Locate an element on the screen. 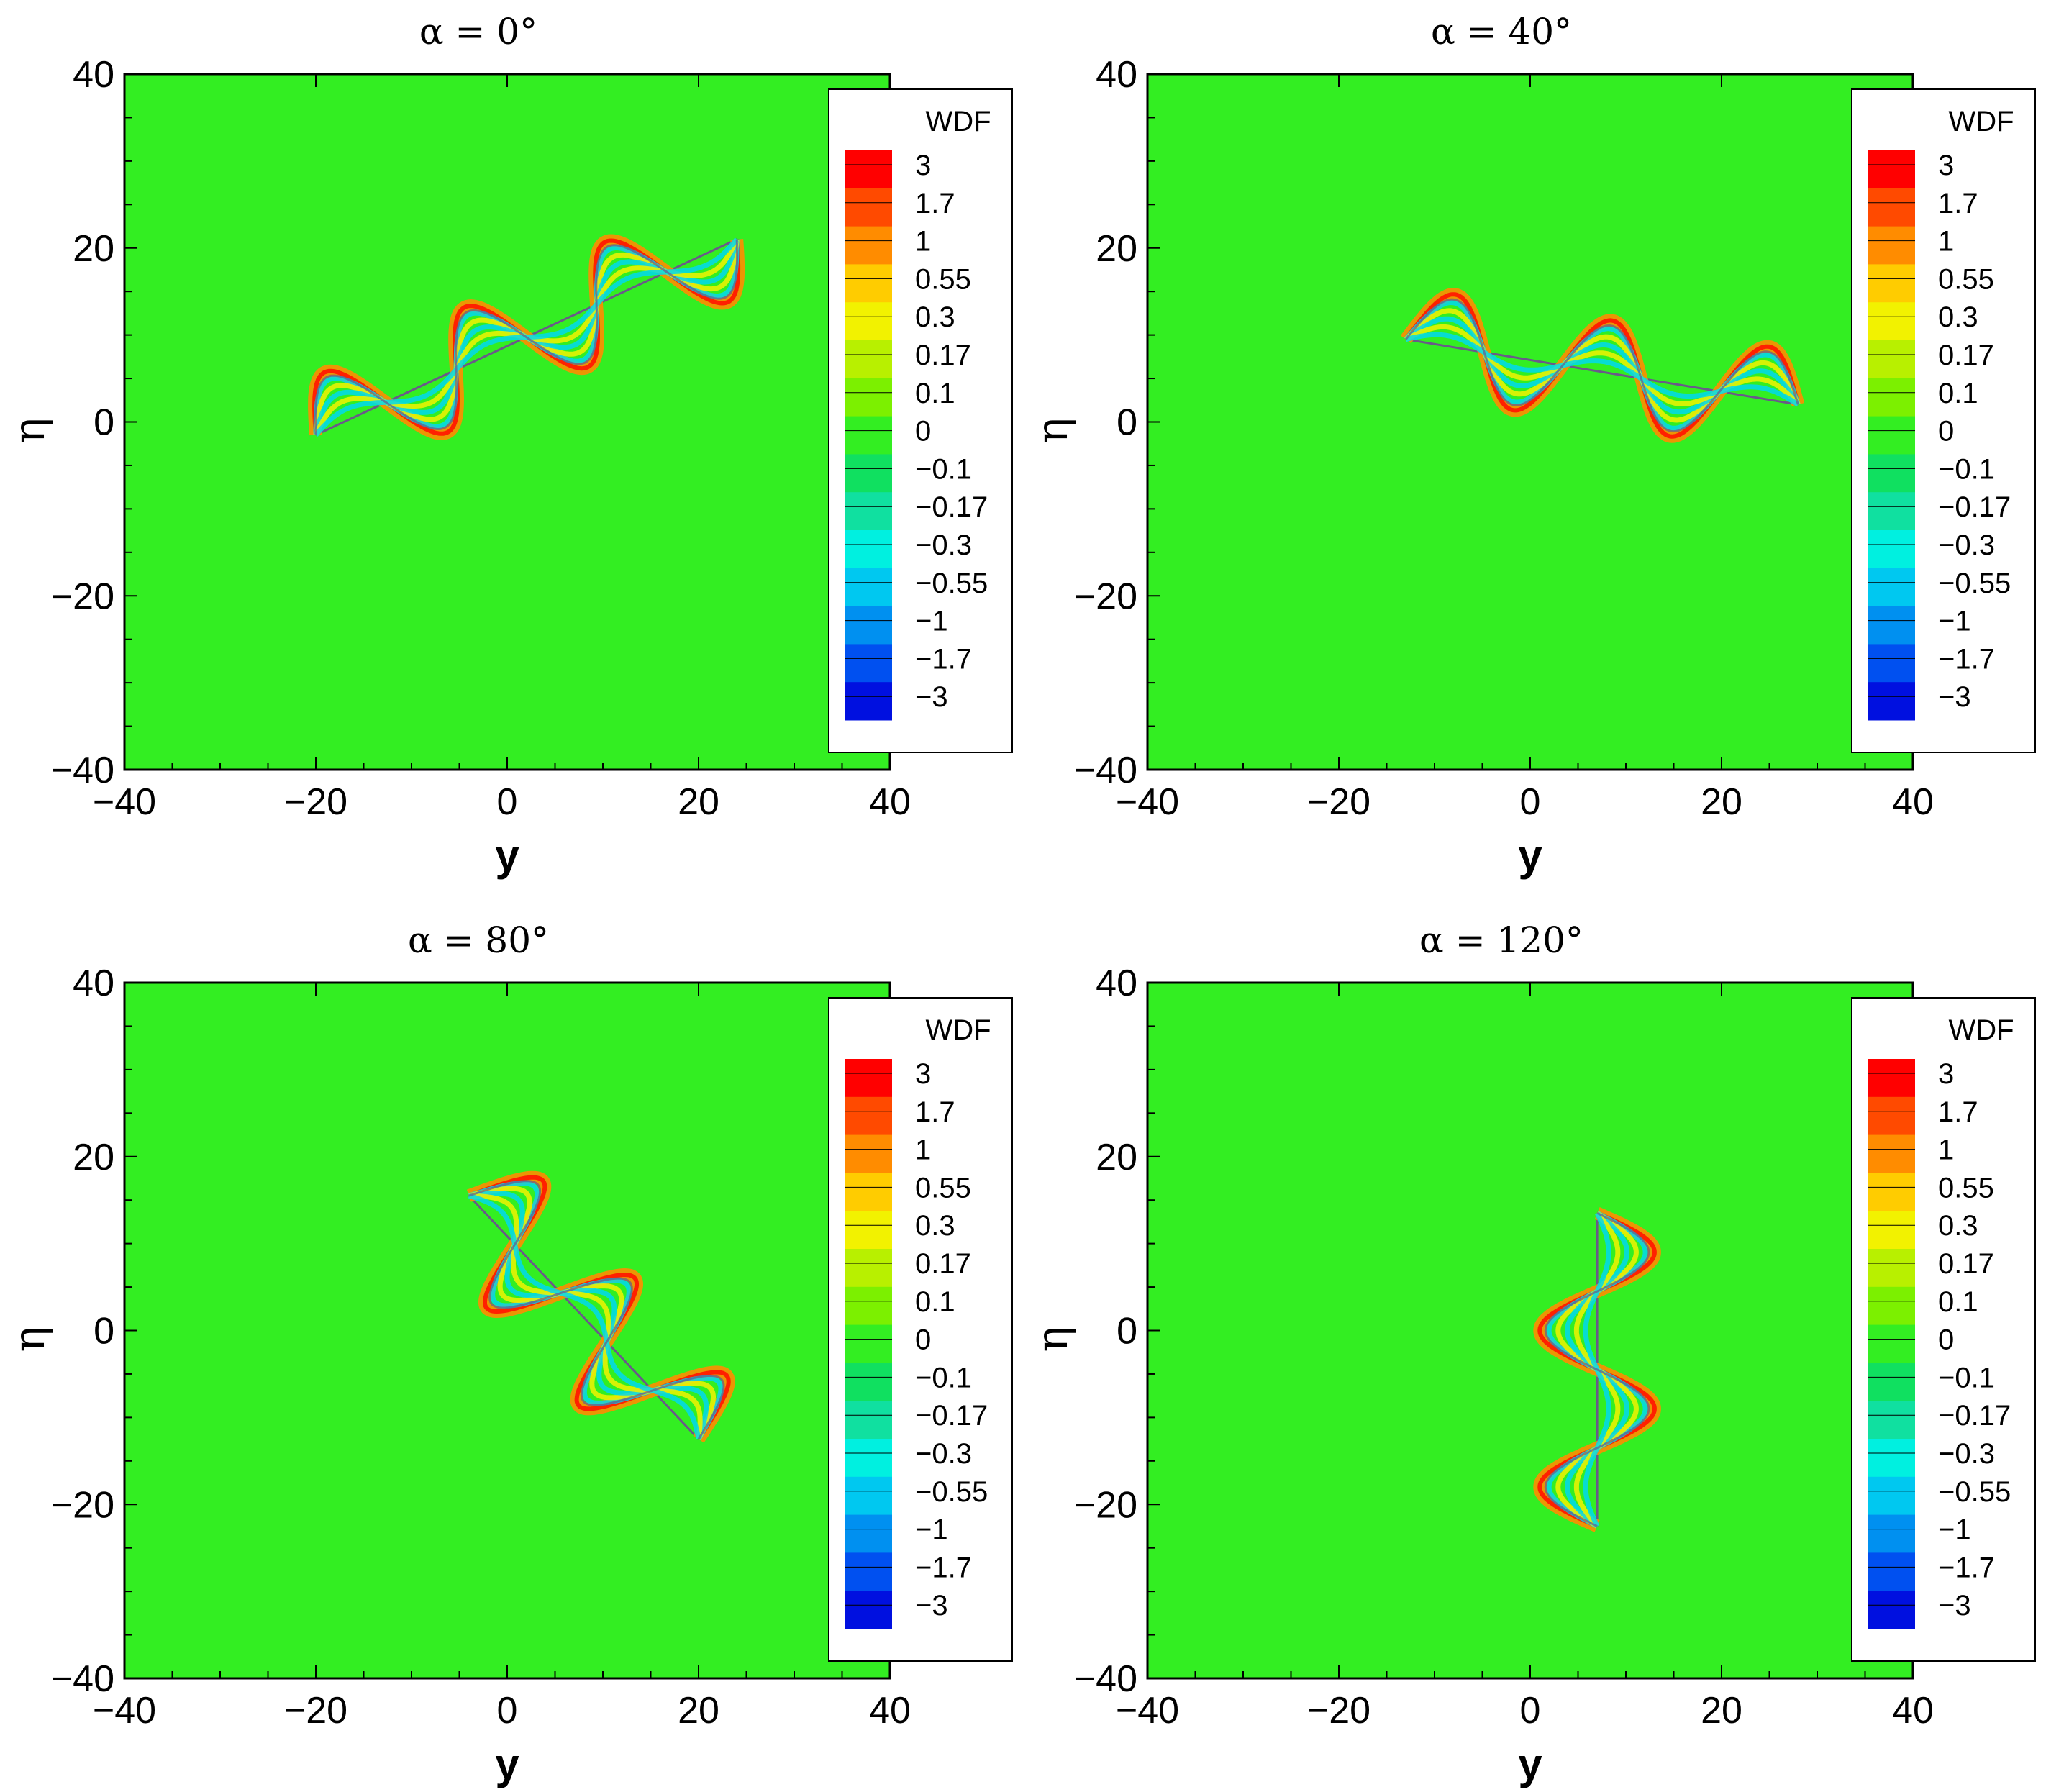 Image resolution: width=2046 pixels, height=1792 pixels. panel-title: α = 40° is located at coordinates (1502, 32).